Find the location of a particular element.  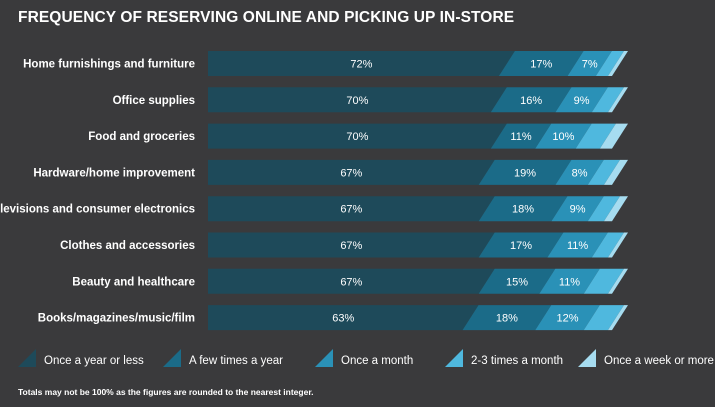

data-label: 72% is located at coordinates (361, 65).